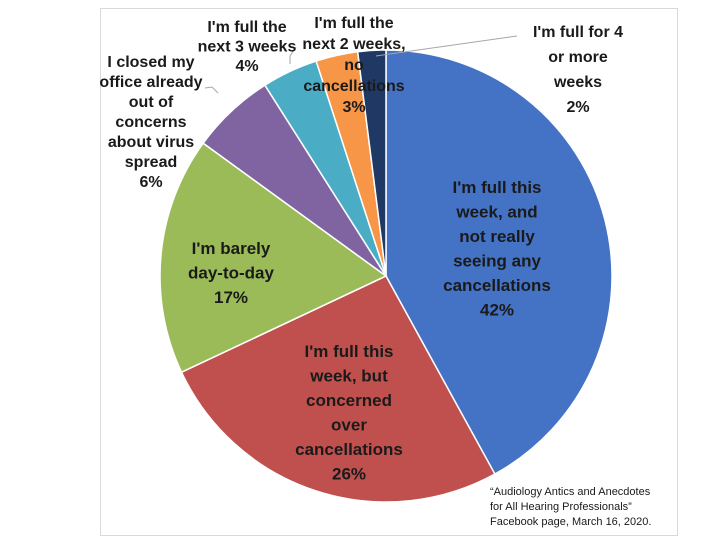 This screenshot has width=720, height=540. I want to click on slice-value-label: 4%, so click(246, 66).